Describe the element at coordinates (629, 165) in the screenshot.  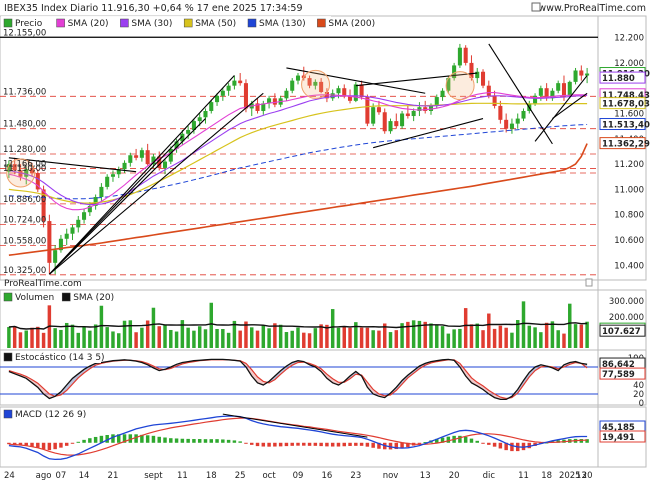
I see `price-tick-label: 11.200` at that location.